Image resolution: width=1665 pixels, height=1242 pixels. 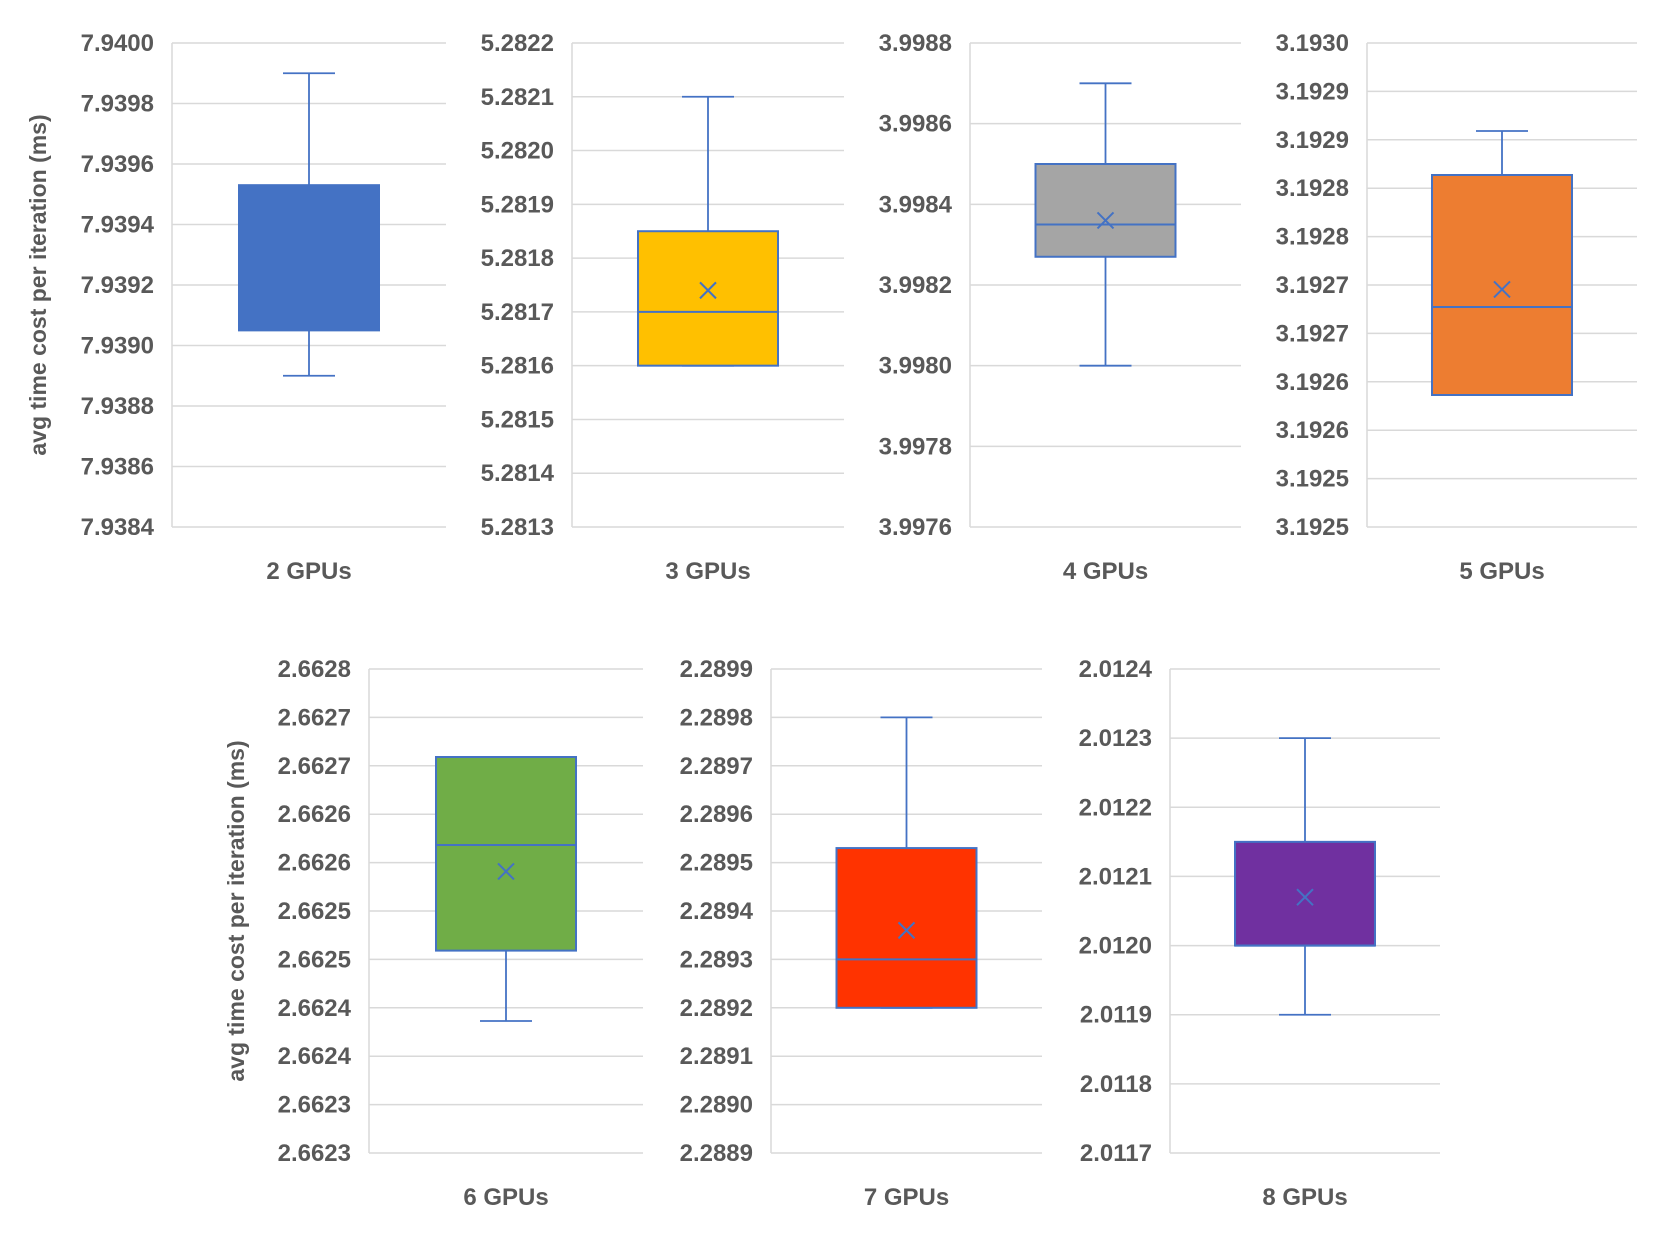 I want to click on y-tick-label: 7.9388, so click(x=117, y=406).